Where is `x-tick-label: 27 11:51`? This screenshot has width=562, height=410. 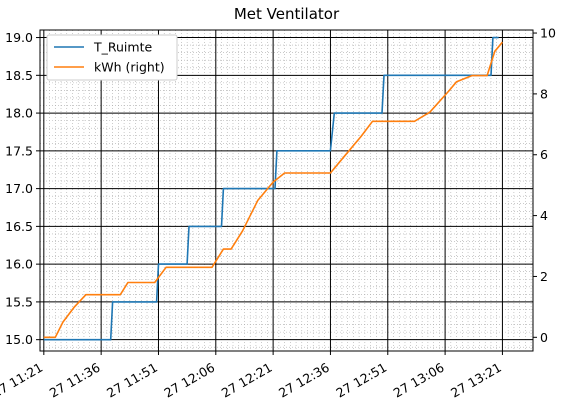 x-tick-label: 27 11:51 is located at coordinates (132, 380).